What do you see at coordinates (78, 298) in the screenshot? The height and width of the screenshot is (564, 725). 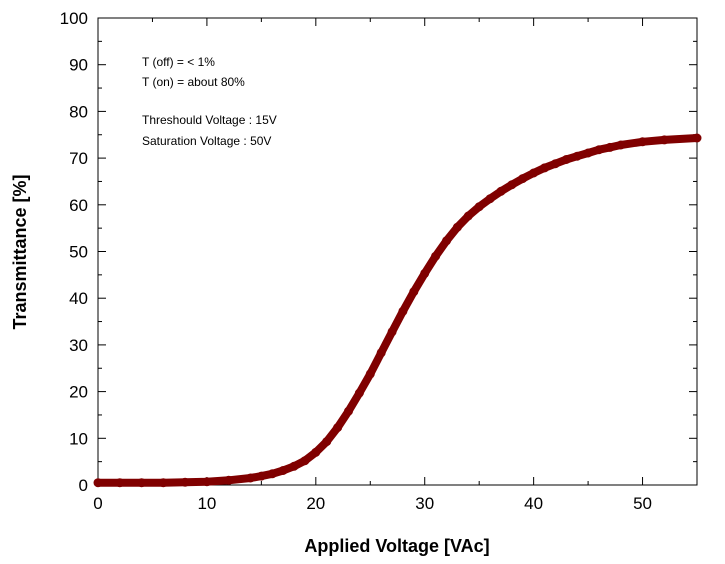 I see `y-tick-label: 40` at bounding box center [78, 298].